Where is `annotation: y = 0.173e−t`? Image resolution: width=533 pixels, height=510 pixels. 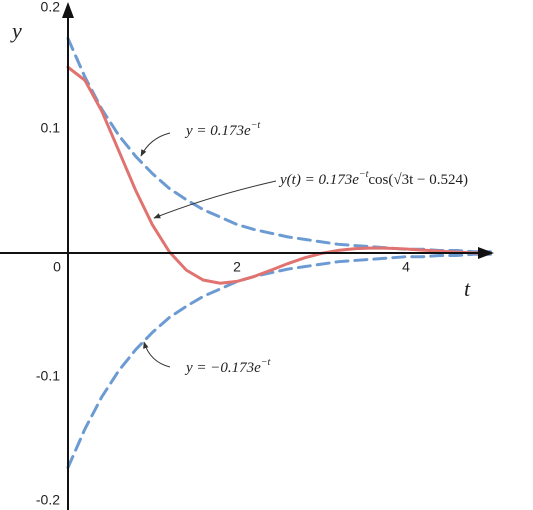
annotation: y = 0.173e−t is located at coordinates (222, 129).